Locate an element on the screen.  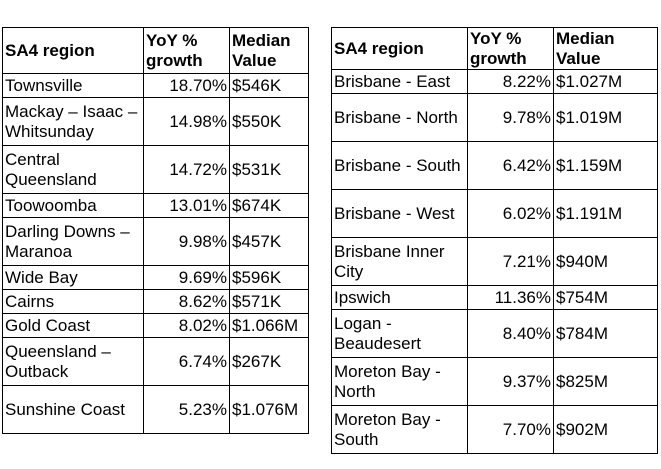
cell-growth: 14.98% is located at coordinates (186, 121).